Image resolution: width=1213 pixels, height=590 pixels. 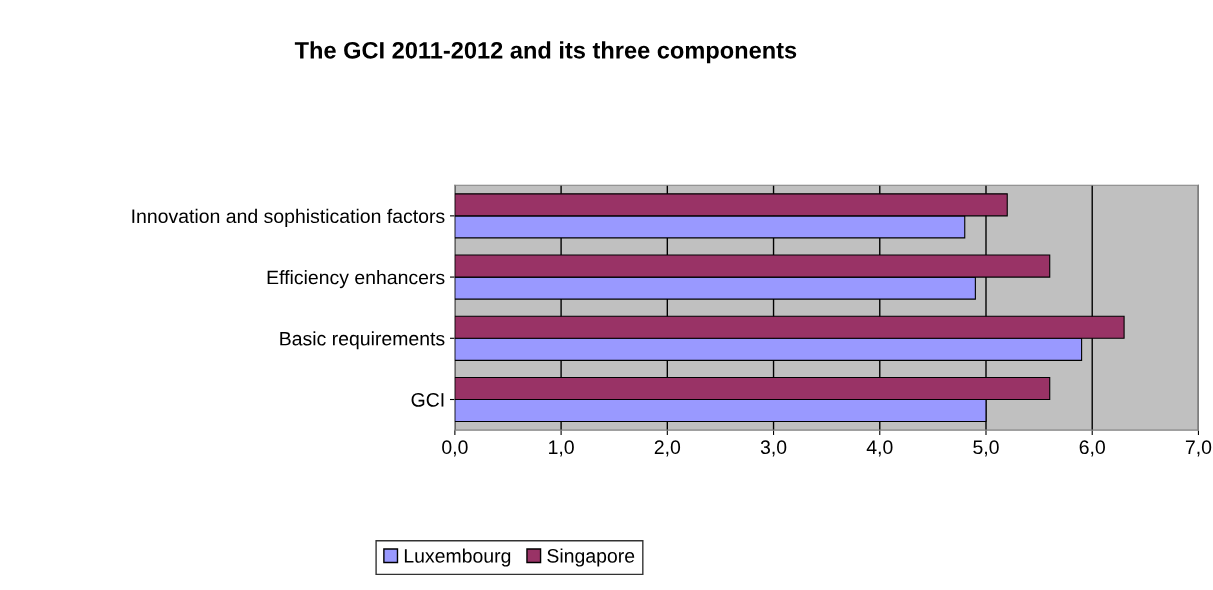 I want to click on x-tick-label: 6,0, so click(x=1092, y=448).